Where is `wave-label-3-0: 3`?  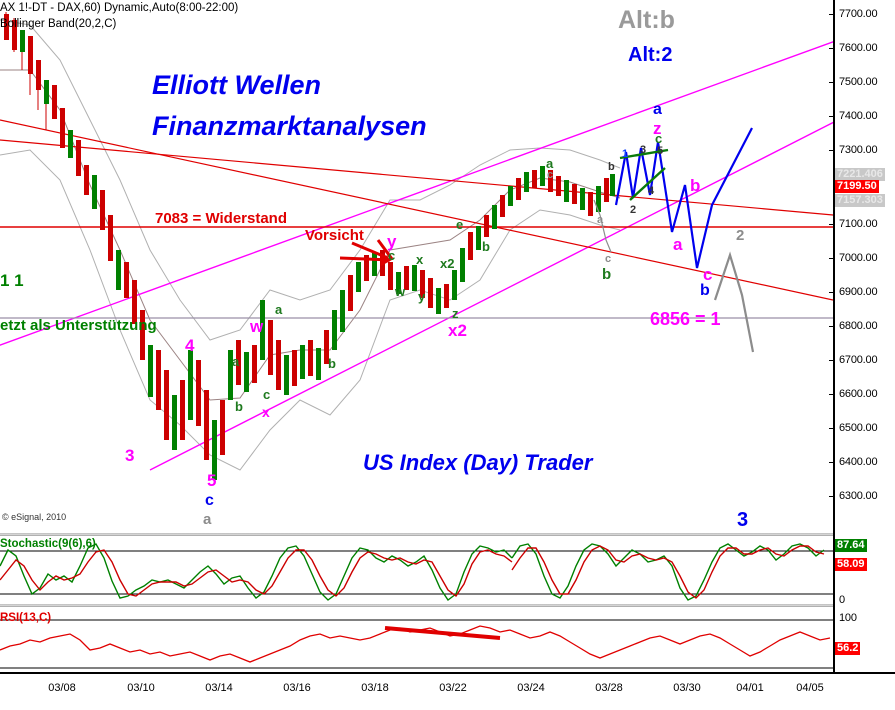
wave-label-3-0: 3 is located at coordinates (130, 455).